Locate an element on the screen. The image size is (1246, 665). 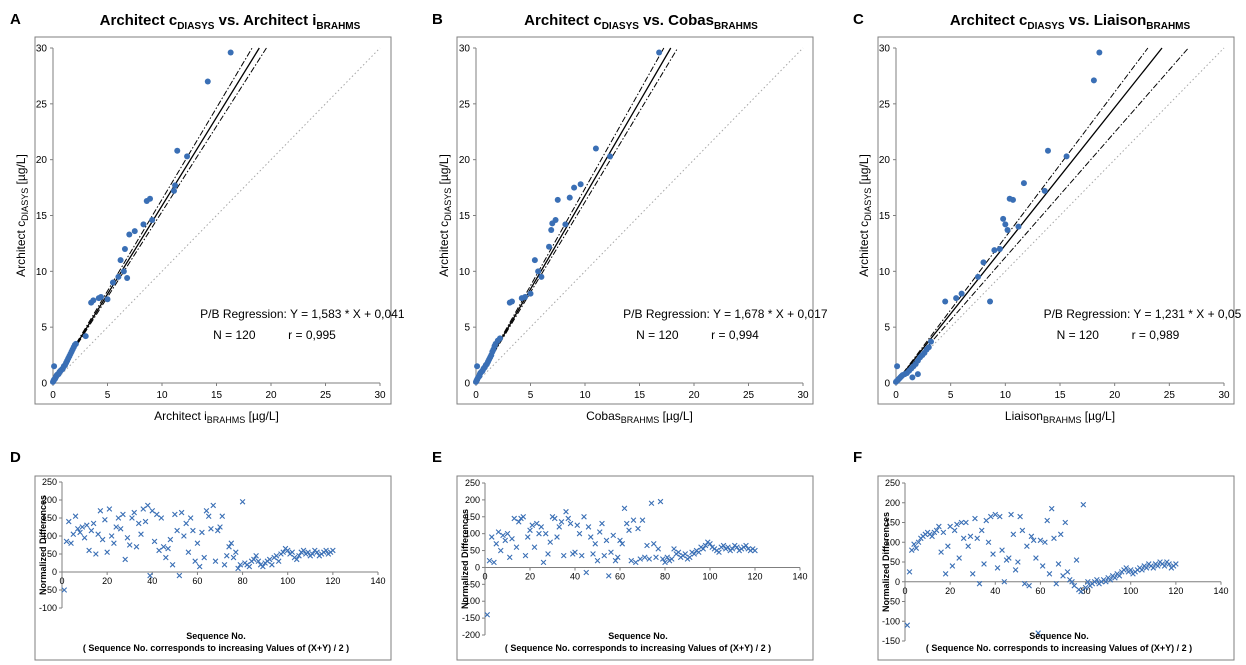
y-tick-label: 15 is located at coordinates (465, 216).